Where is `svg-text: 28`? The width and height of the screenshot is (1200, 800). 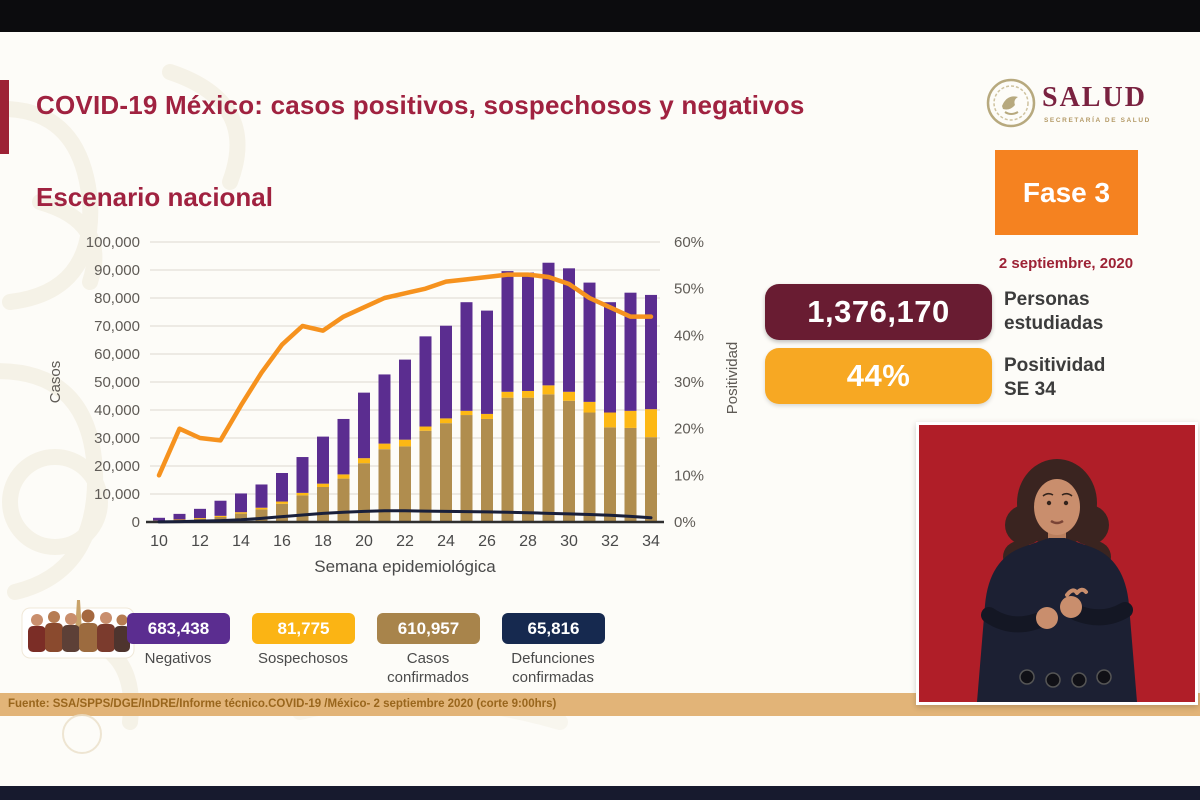
svg-text: 28 is located at coordinates (528, 541).